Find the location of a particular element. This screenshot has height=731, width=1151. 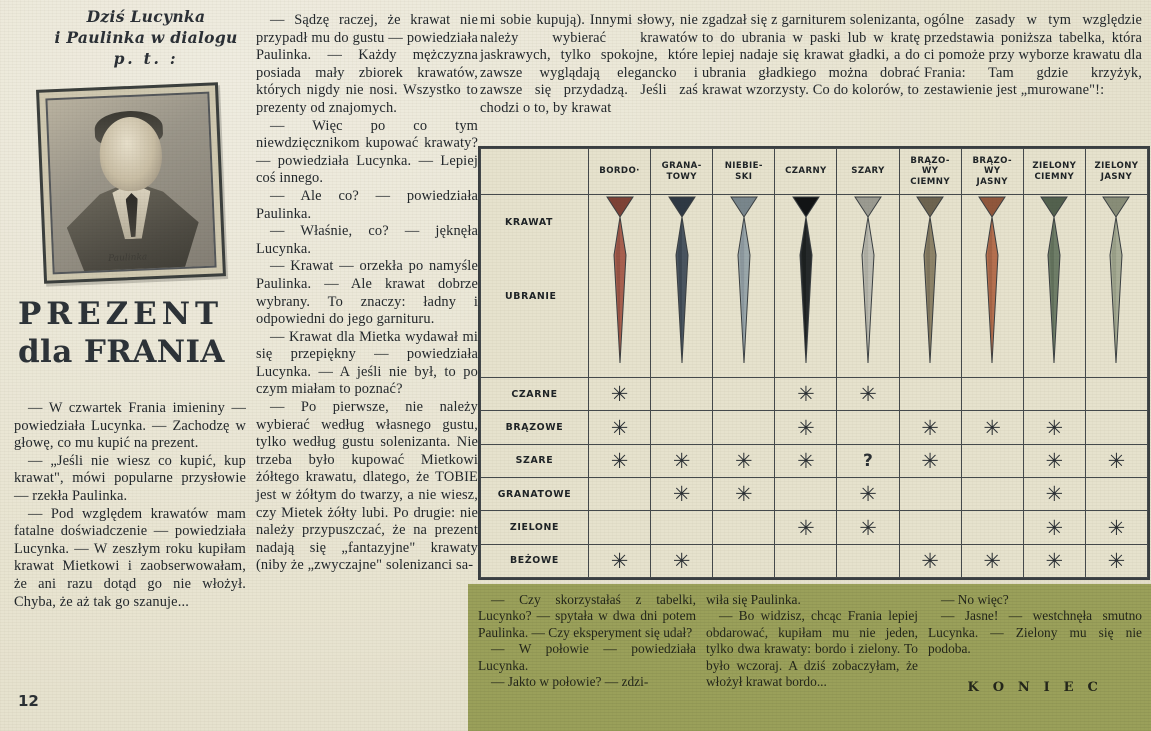

headline-line-2: dla FRANIA is located at coordinates (121, 352).